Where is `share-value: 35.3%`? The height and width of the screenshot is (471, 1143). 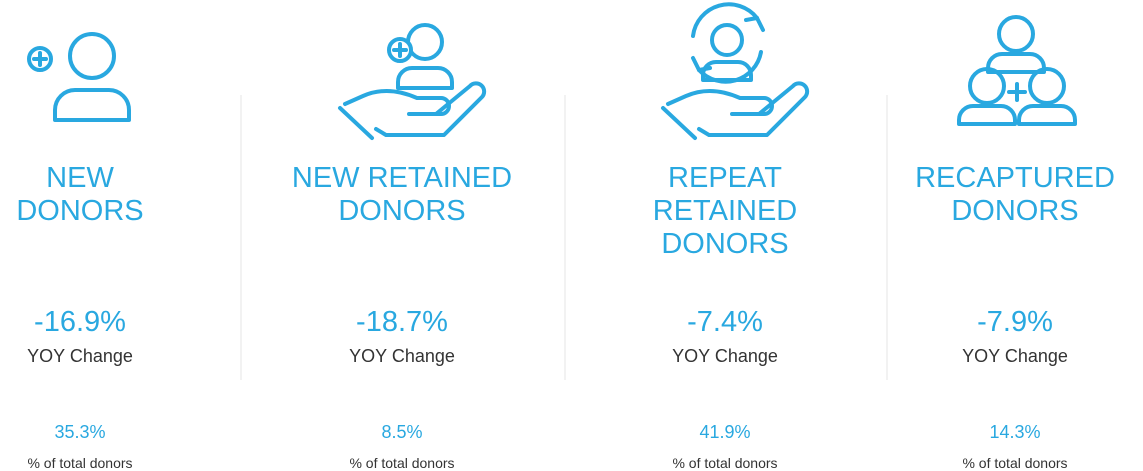 share-value: 35.3% is located at coordinates (80, 432).